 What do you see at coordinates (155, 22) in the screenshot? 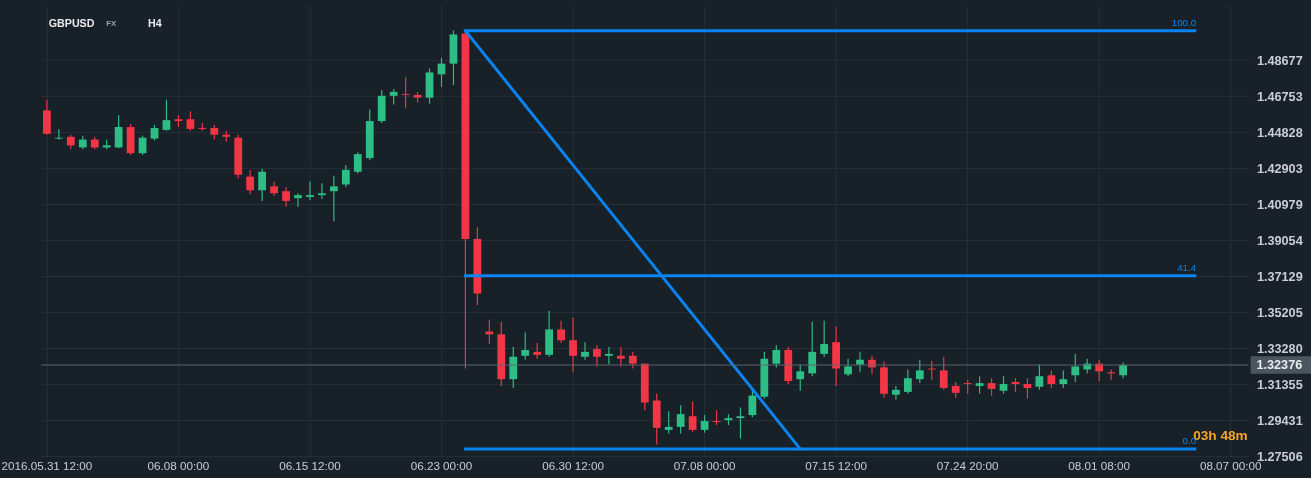
I see `annotation: H4` at bounding box center [155, 22].